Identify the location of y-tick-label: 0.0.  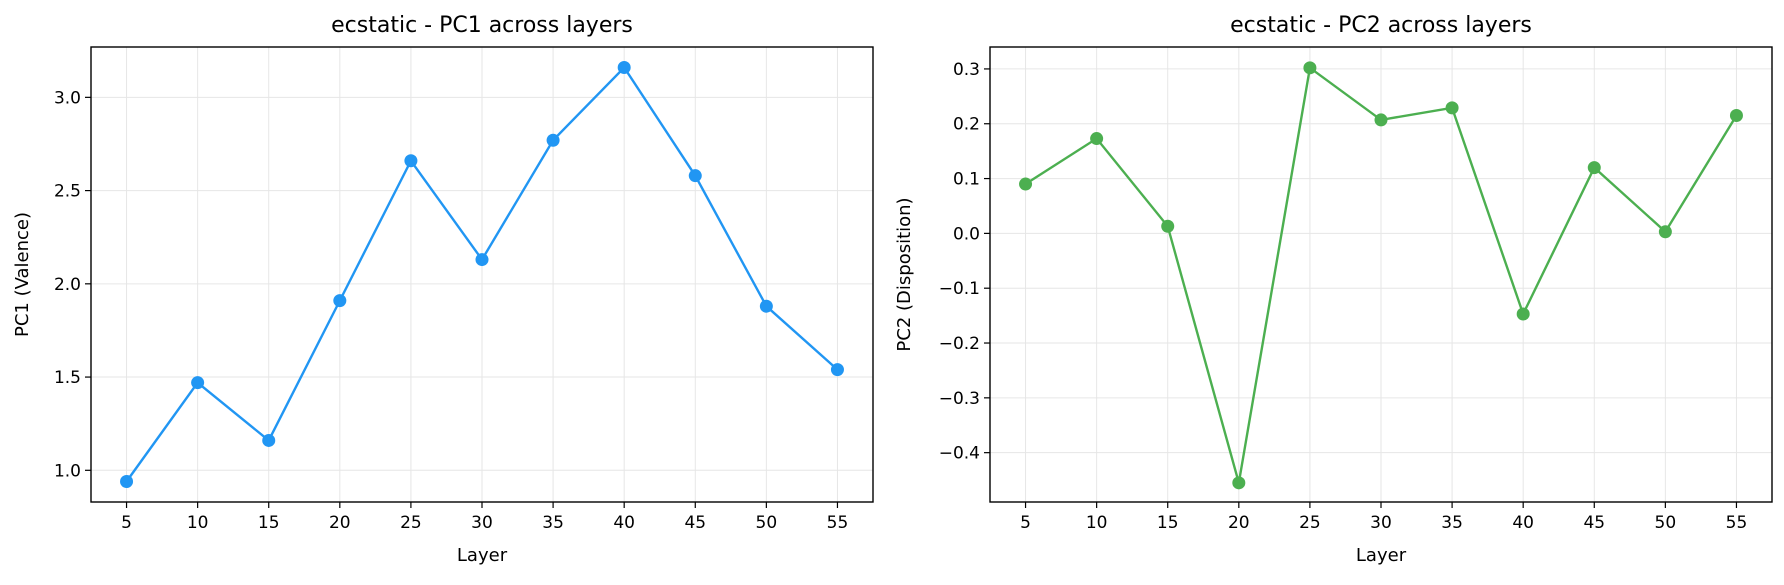
(966, 234).